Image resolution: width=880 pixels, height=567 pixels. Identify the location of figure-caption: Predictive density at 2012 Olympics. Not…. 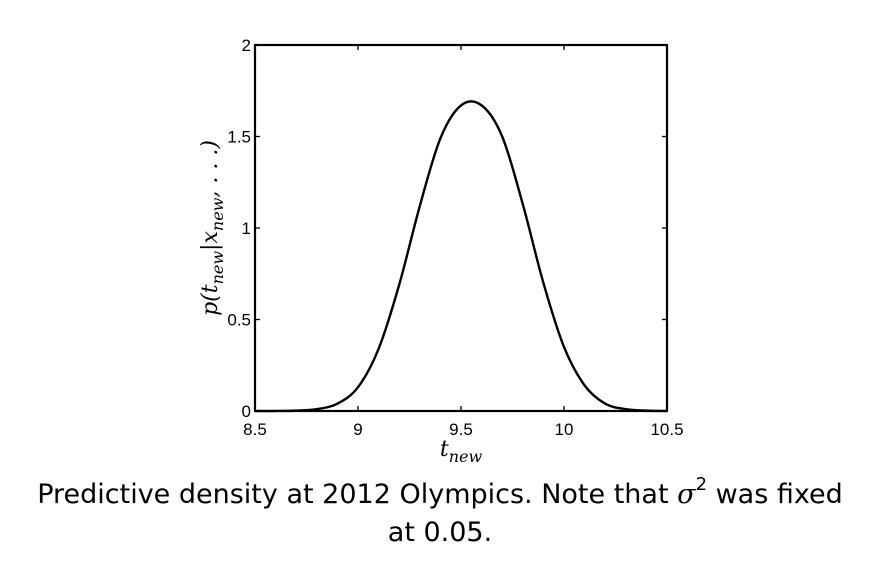
(440, 514).